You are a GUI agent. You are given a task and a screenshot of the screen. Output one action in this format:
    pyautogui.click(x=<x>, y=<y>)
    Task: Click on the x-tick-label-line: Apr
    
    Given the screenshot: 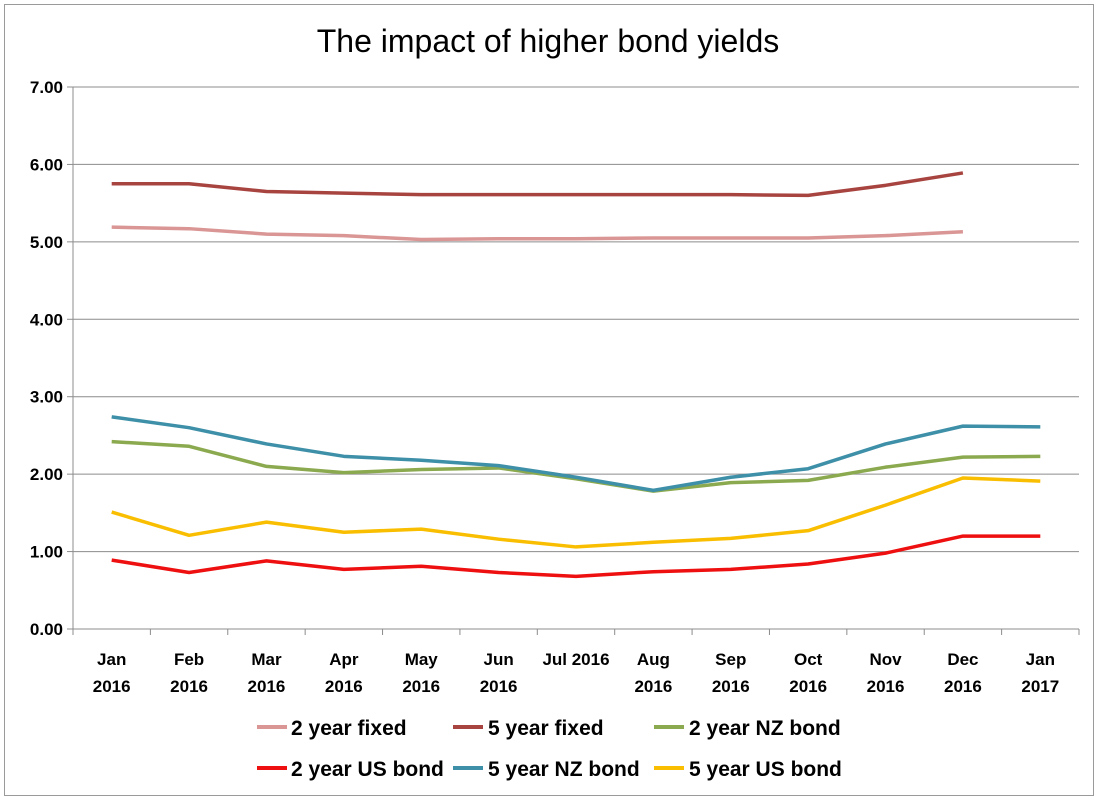 What is the action you would take?
    pyautogui.click(x=344, y=659)
    